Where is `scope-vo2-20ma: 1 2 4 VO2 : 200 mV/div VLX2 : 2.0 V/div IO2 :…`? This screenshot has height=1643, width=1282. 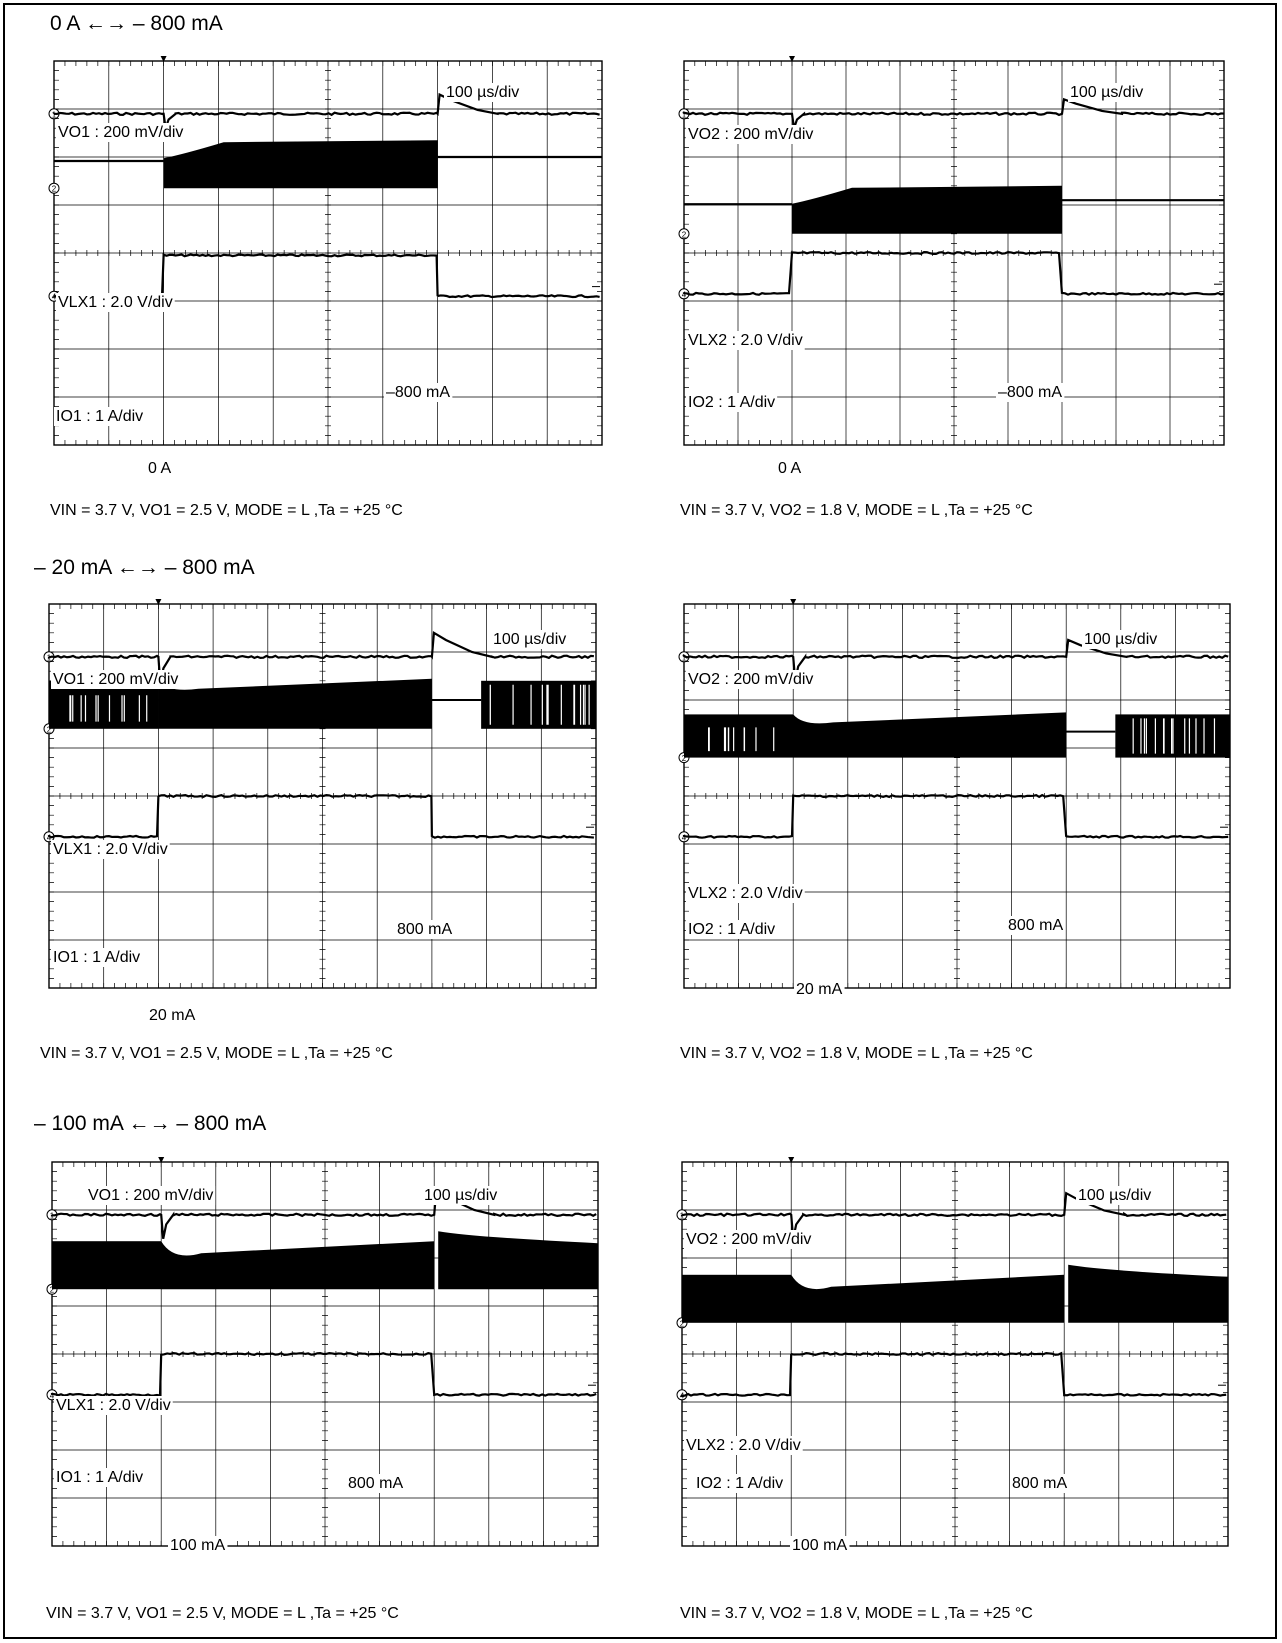 scope-vo2-20ma: 1 2 4 VO2 : 200 mV/div VLX2 : 2.0 V/div IO2 :… is located at coordinates (954, 799).